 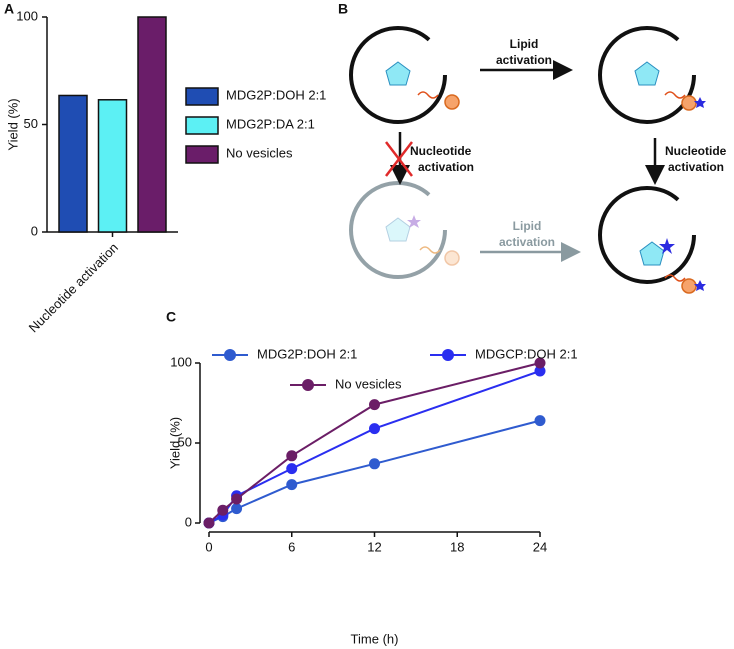 What do you see at coordinates (540, 546) in the screenshot?
I see `x-tick-label: 24` at bounding box center [540, 546].